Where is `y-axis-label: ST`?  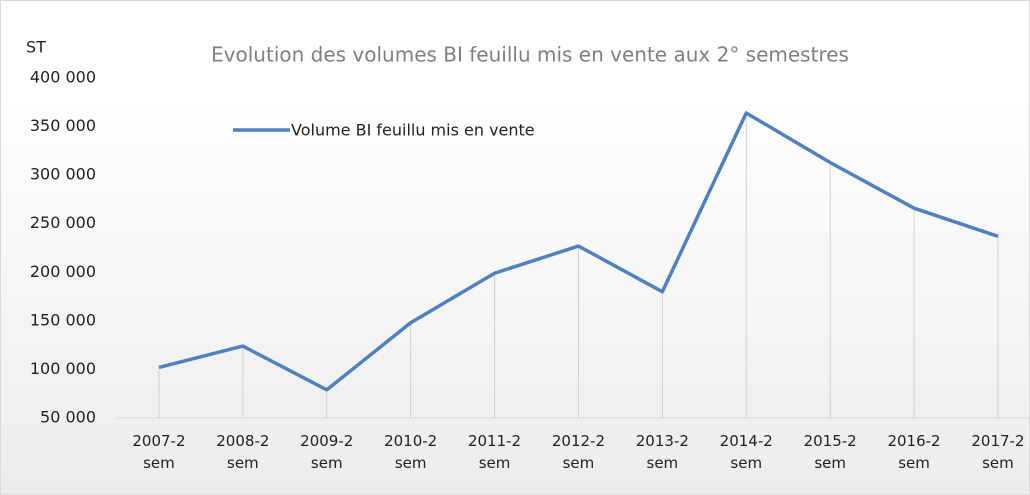
y-axis-label: ST is located at coordinates (36, 47).